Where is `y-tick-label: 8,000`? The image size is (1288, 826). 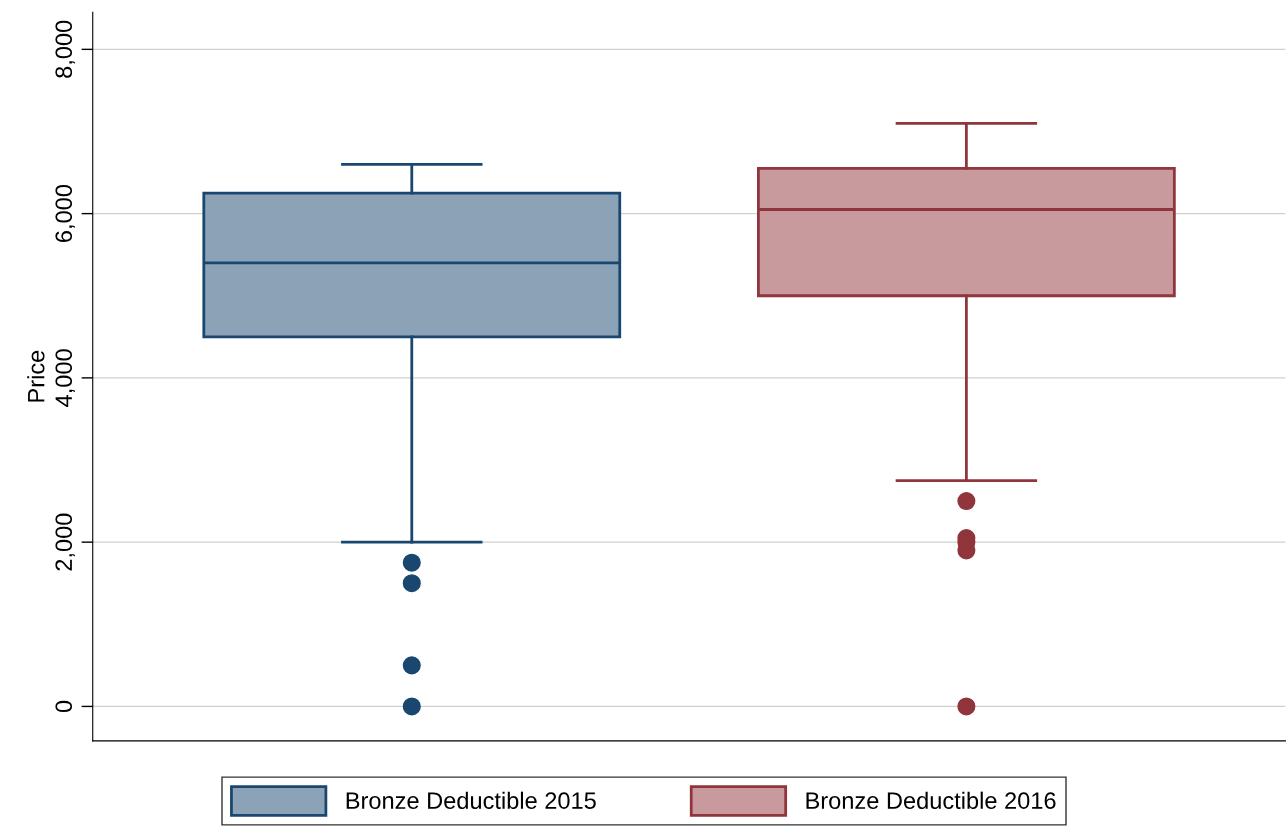
y-tick-label: 8,000 is located at coordinates (65, 49).